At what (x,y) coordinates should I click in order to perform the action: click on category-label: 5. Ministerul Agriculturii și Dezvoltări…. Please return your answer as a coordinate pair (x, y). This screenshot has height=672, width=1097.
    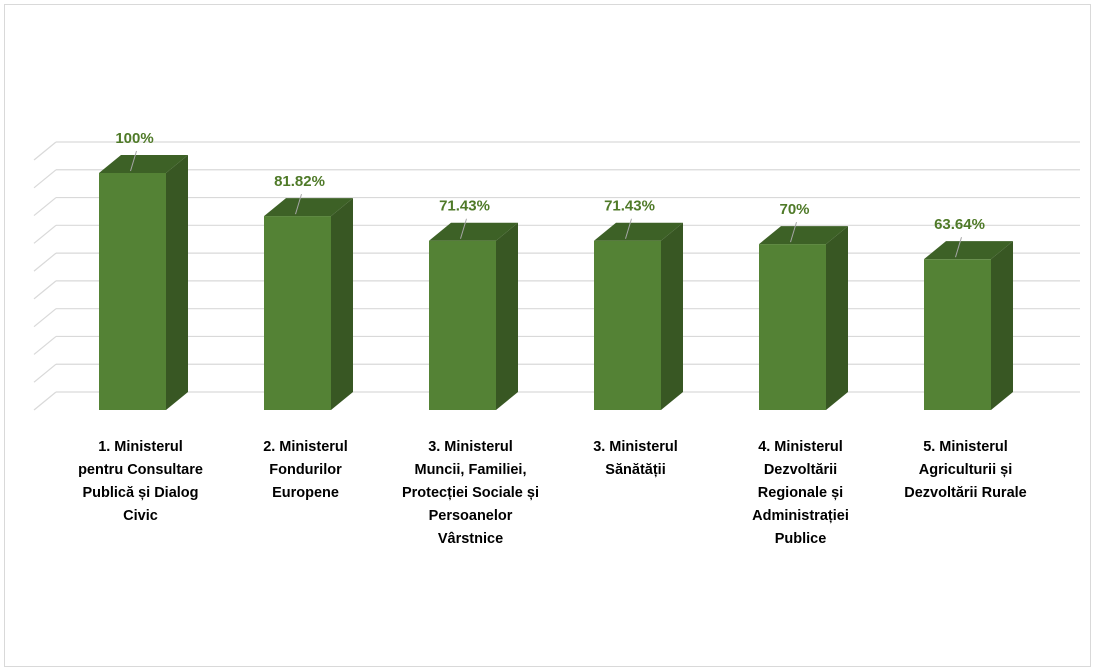
    Looking at the image, I should click on (965, 470).